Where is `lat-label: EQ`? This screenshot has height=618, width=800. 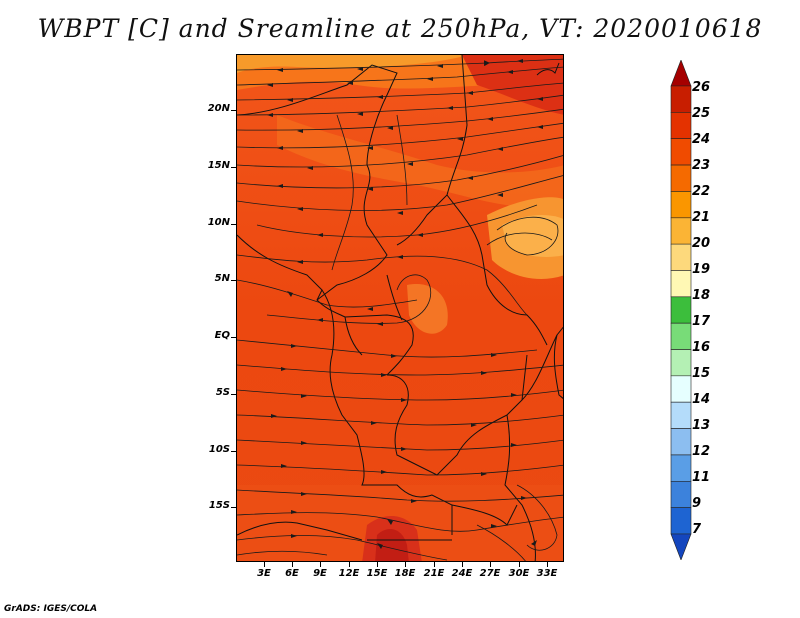
lat-label: EQ is located at coordinates (222, 335).